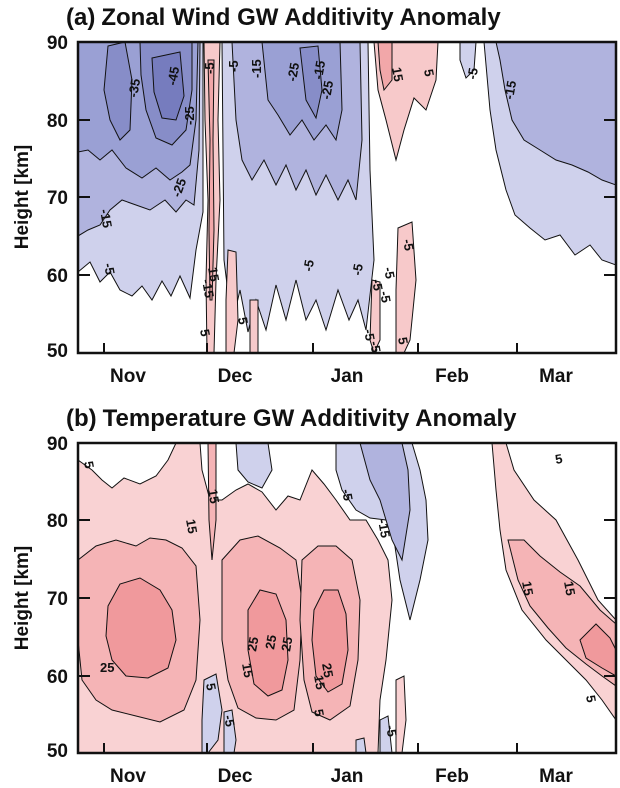 Image resolution: width=620 pixels, height=788 pixels. I want to click on panel-a-title-text: Zonal Wind GW Additivity Anomaly, so click(301, 17).